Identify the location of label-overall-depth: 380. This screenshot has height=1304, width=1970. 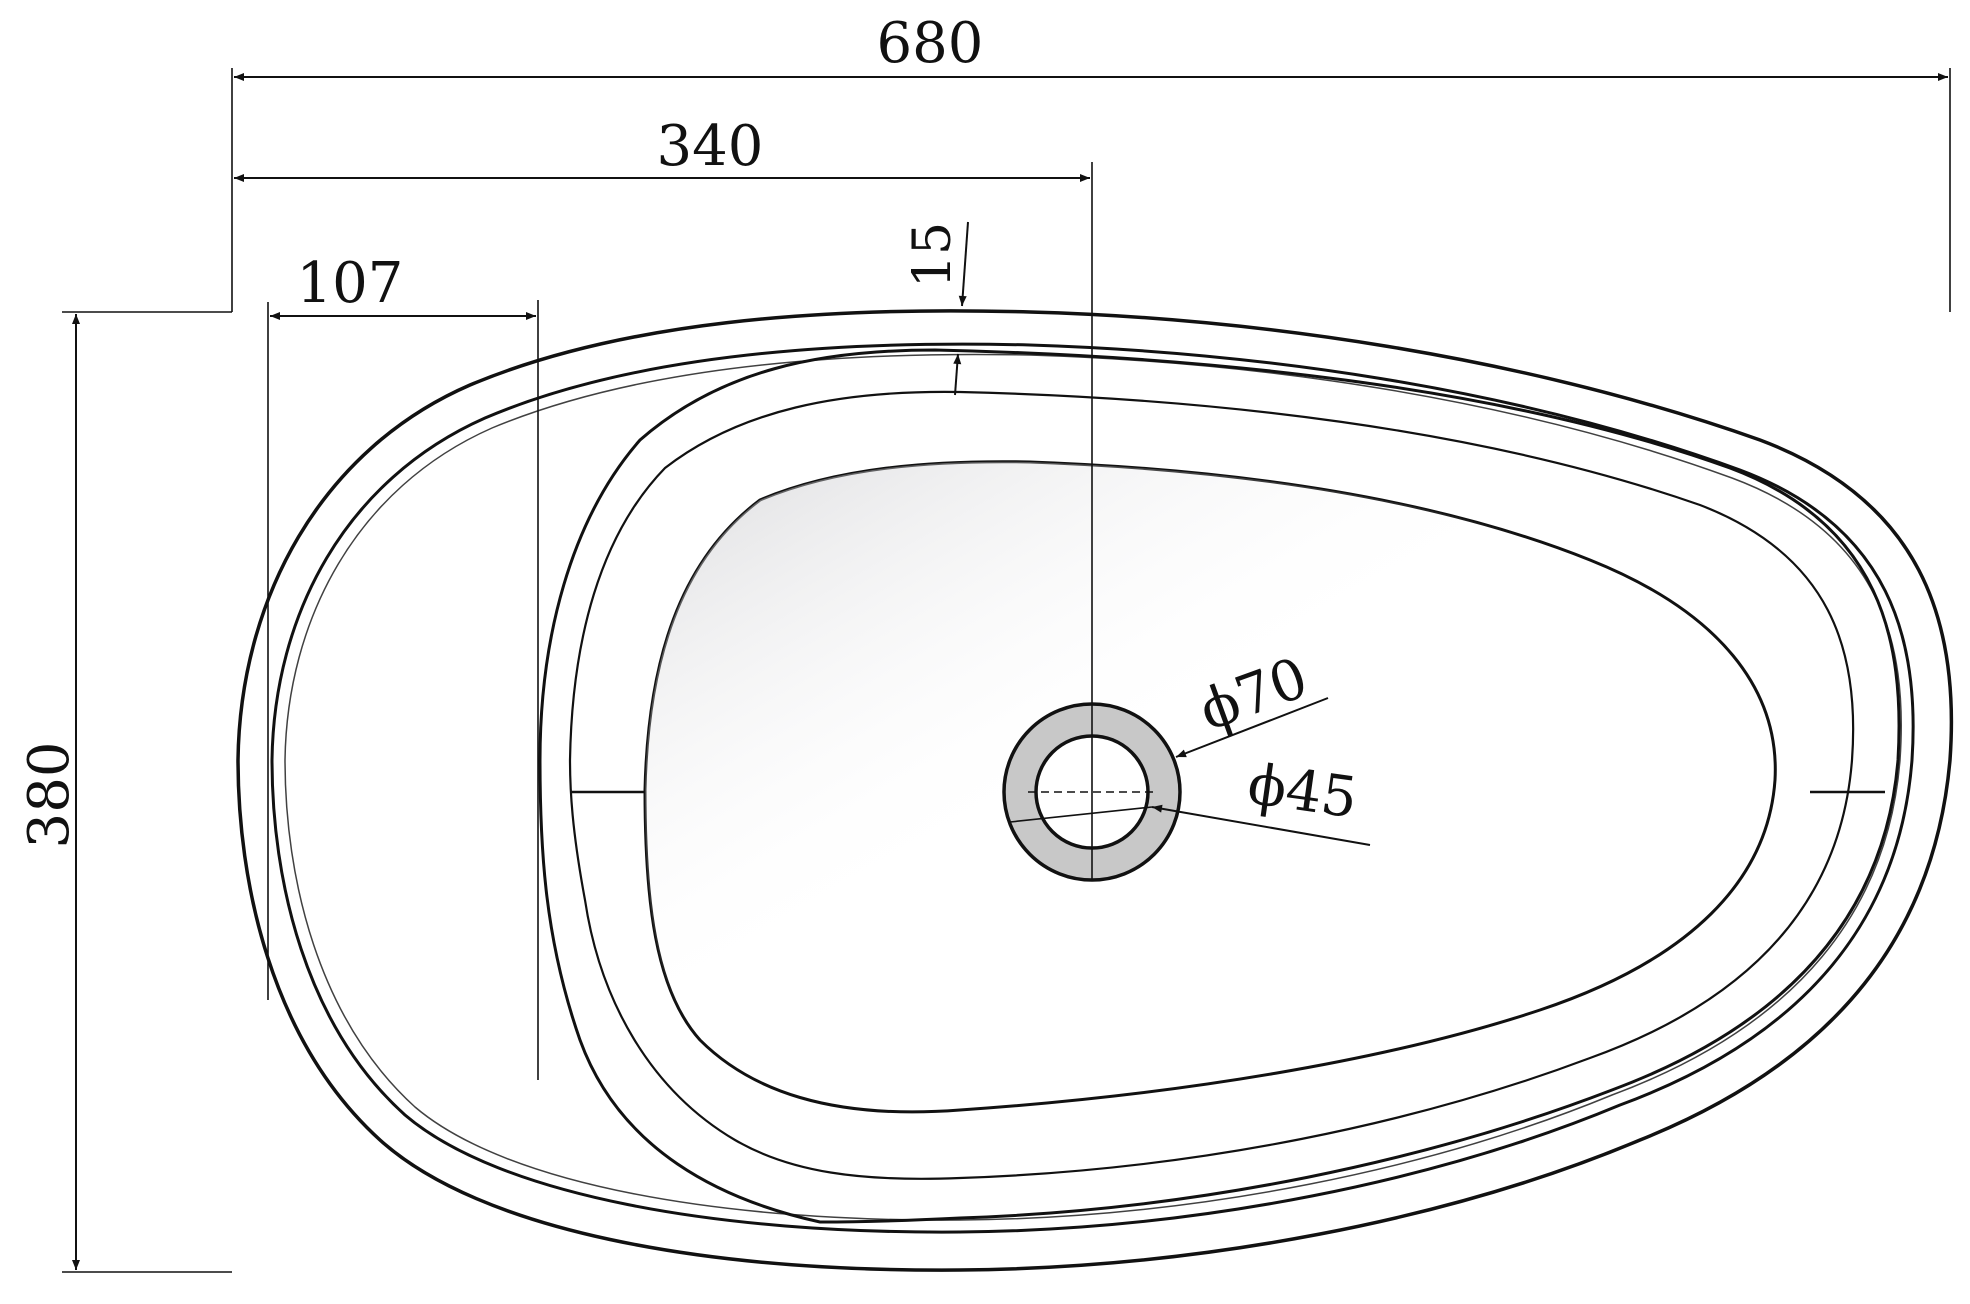
(49, 795).